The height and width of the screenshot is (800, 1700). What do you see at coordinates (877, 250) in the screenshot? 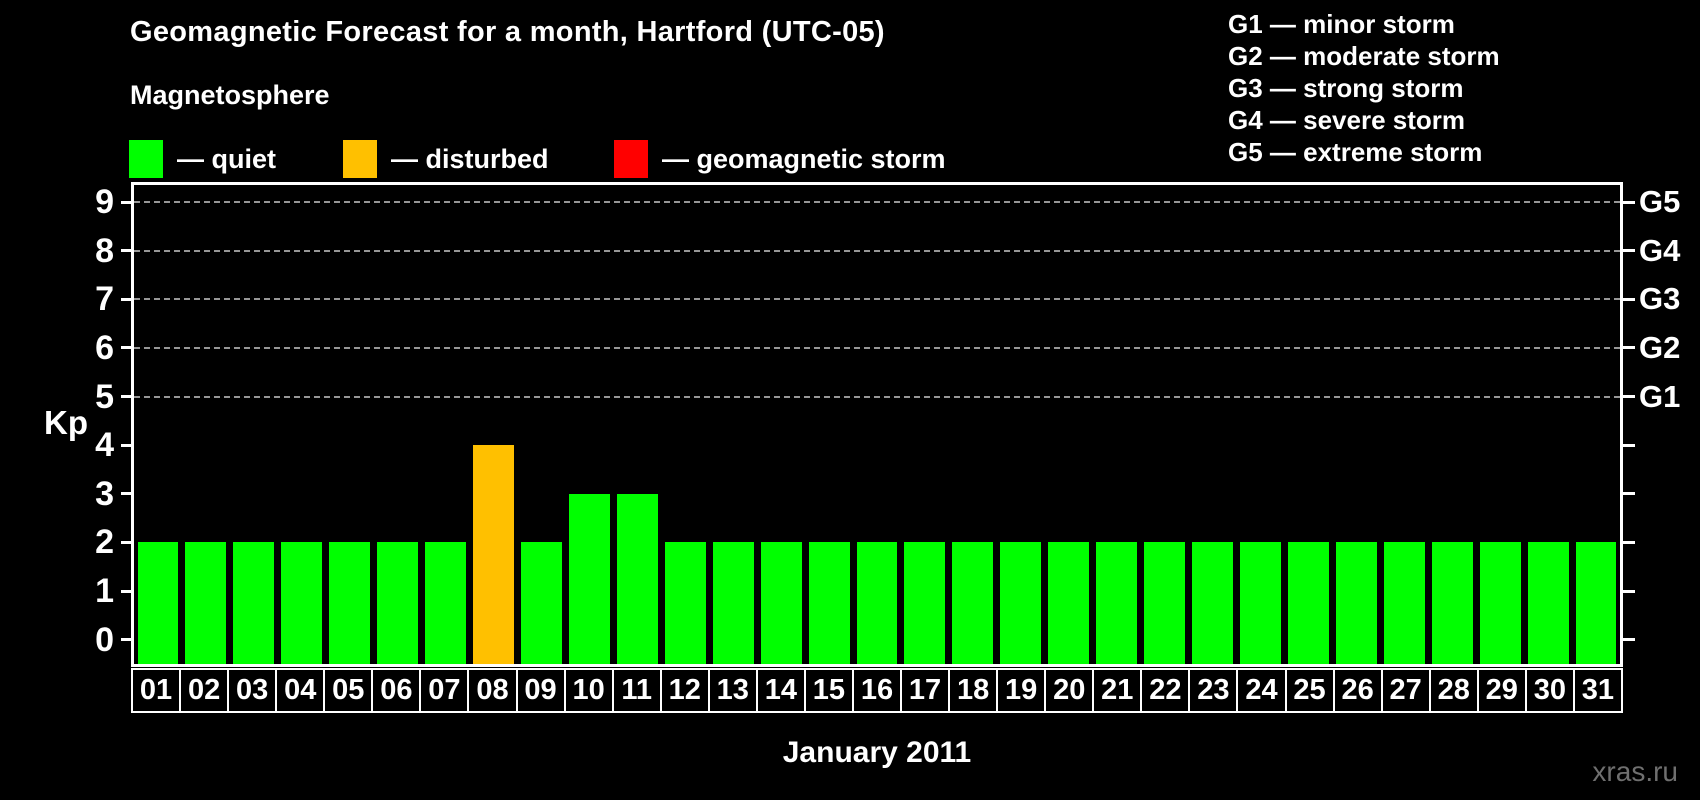
I see `gridline-g4` at bounding box center [877, 250].